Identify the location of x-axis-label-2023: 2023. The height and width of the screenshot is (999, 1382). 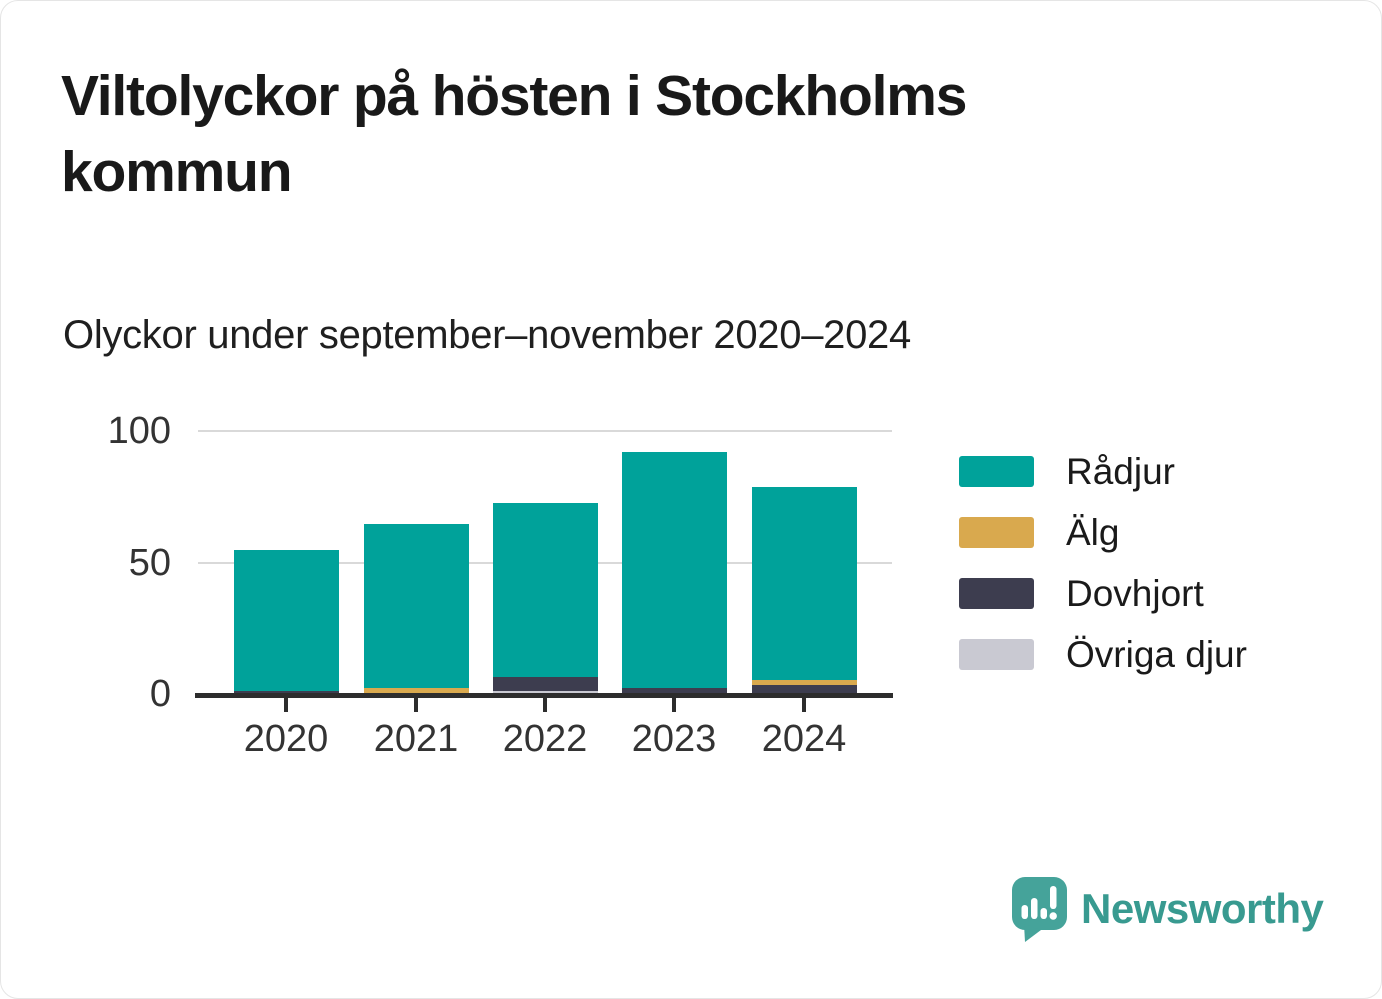
(674, 739).